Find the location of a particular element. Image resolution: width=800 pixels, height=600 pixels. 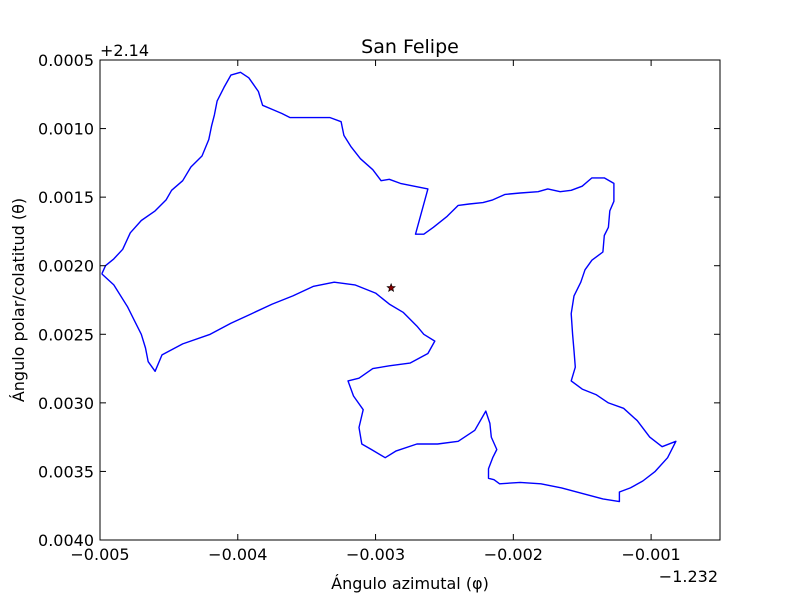

chart-title: San Felipe is located at coordinates (410, 47).